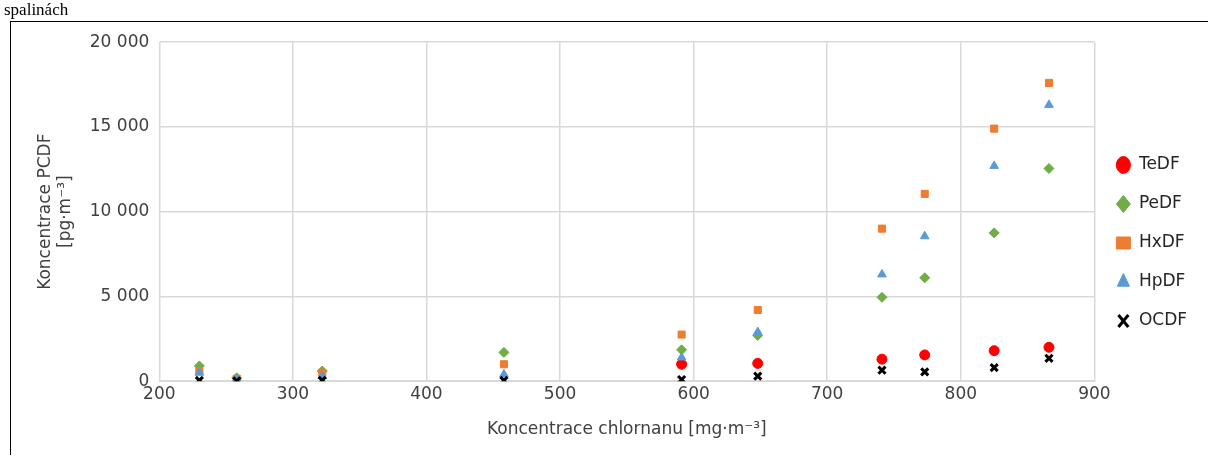  What do you see at coordinates (54, 211) in the screenshot?
I see `y-axis-title: Koncentrace PCDF [pg·m⁻³]` at bounding box center [54, 211].